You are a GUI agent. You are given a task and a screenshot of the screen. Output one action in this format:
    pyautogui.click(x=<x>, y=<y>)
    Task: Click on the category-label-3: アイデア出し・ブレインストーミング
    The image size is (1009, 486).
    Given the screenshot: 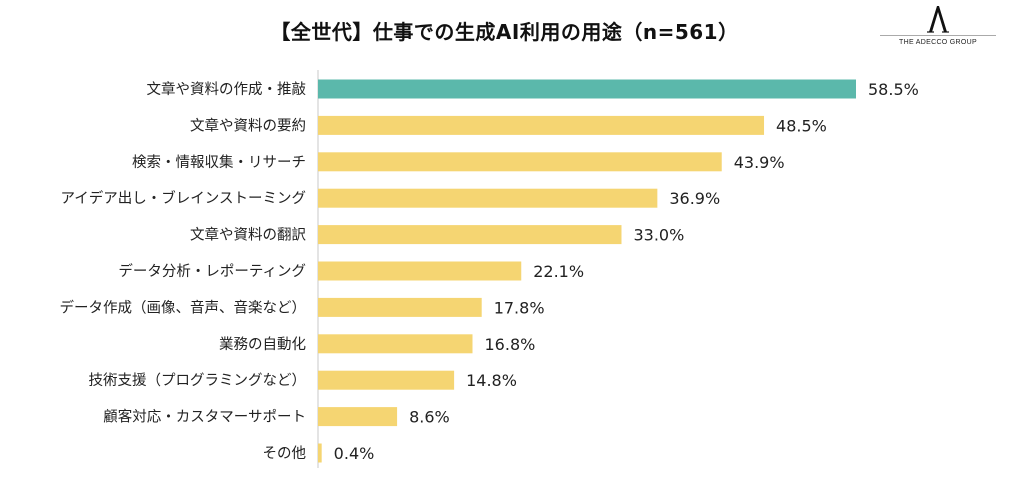 What is the action you would take?
    pyautogui.click(x=183, y=198)
    